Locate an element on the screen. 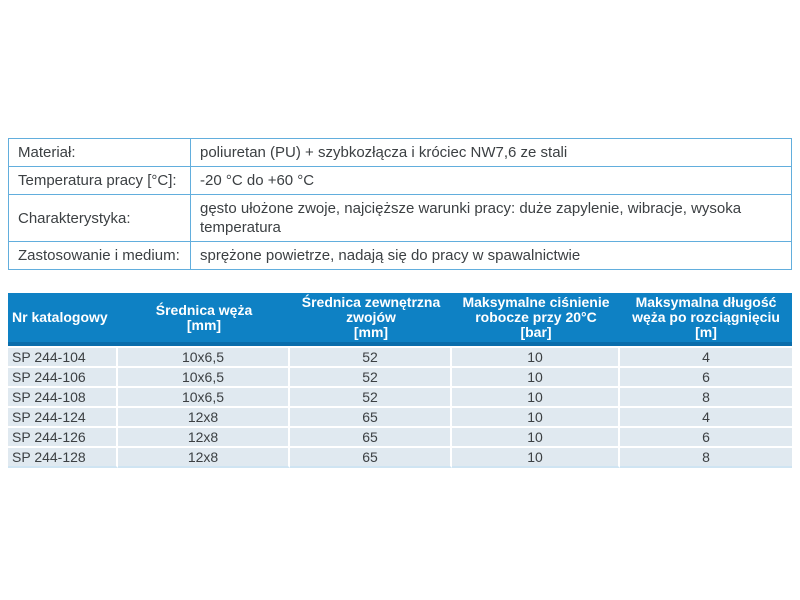 Image resolution: width=800 pixels, height=600 pixels. header-line: węża po rozciągnięciu is located at coordinates (706, 317).